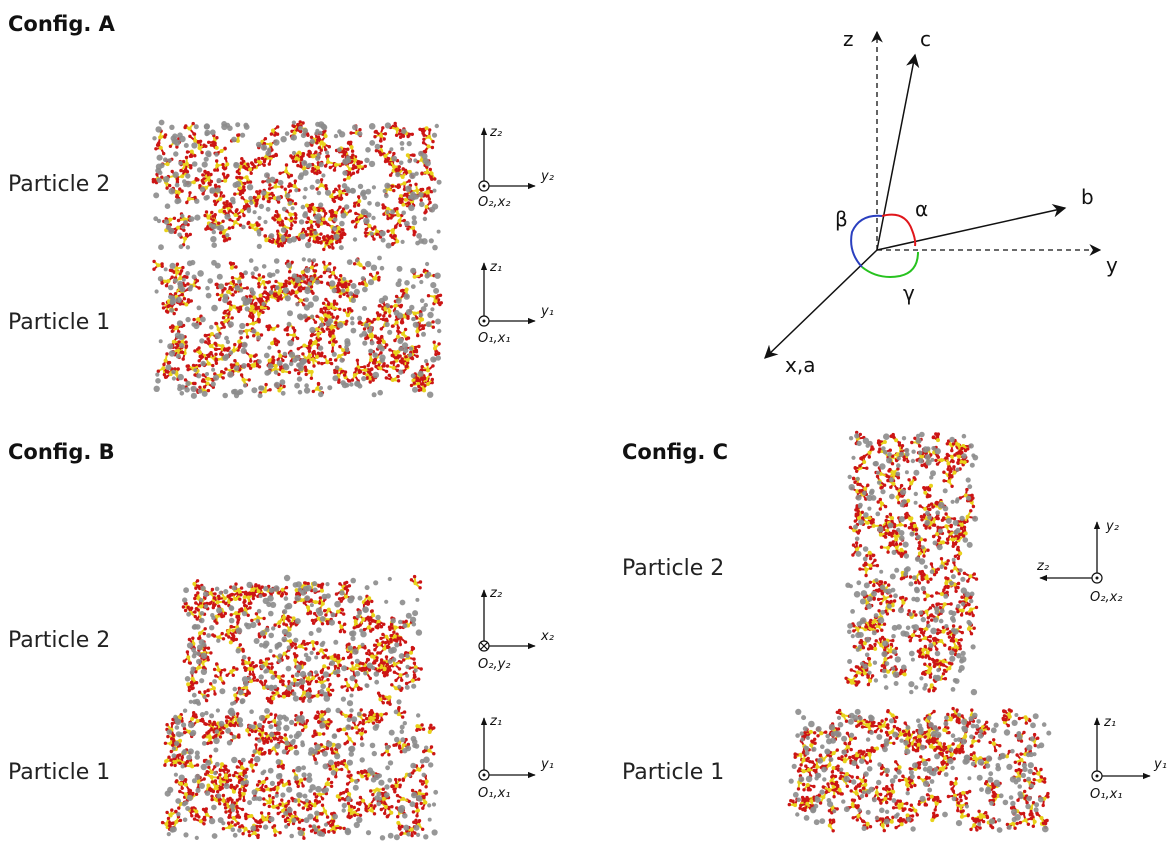 The image size is (1175, 842). I want to click on frame-a2-horizontal-label: y₂, so click(547, 176).